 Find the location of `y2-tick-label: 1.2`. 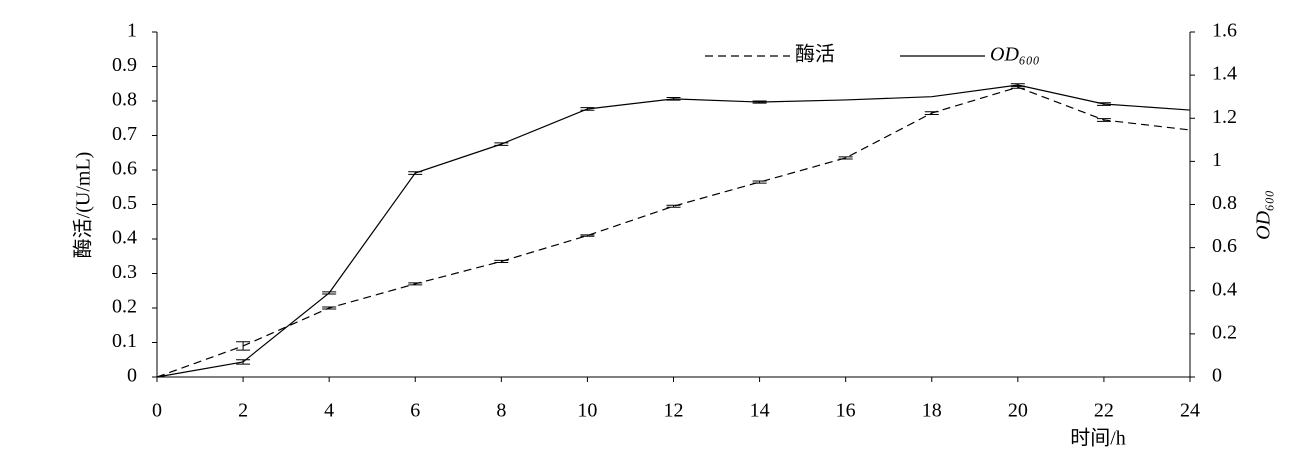

y2-tick-label: 1.2 is located at coordinates (1224, 117).